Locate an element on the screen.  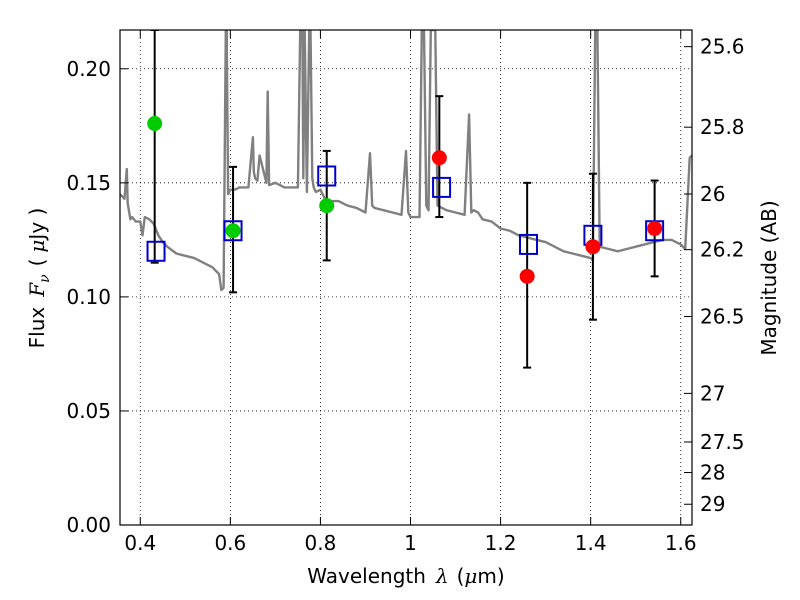
right-tick-label: 29 is located at coordinates (712, 504).